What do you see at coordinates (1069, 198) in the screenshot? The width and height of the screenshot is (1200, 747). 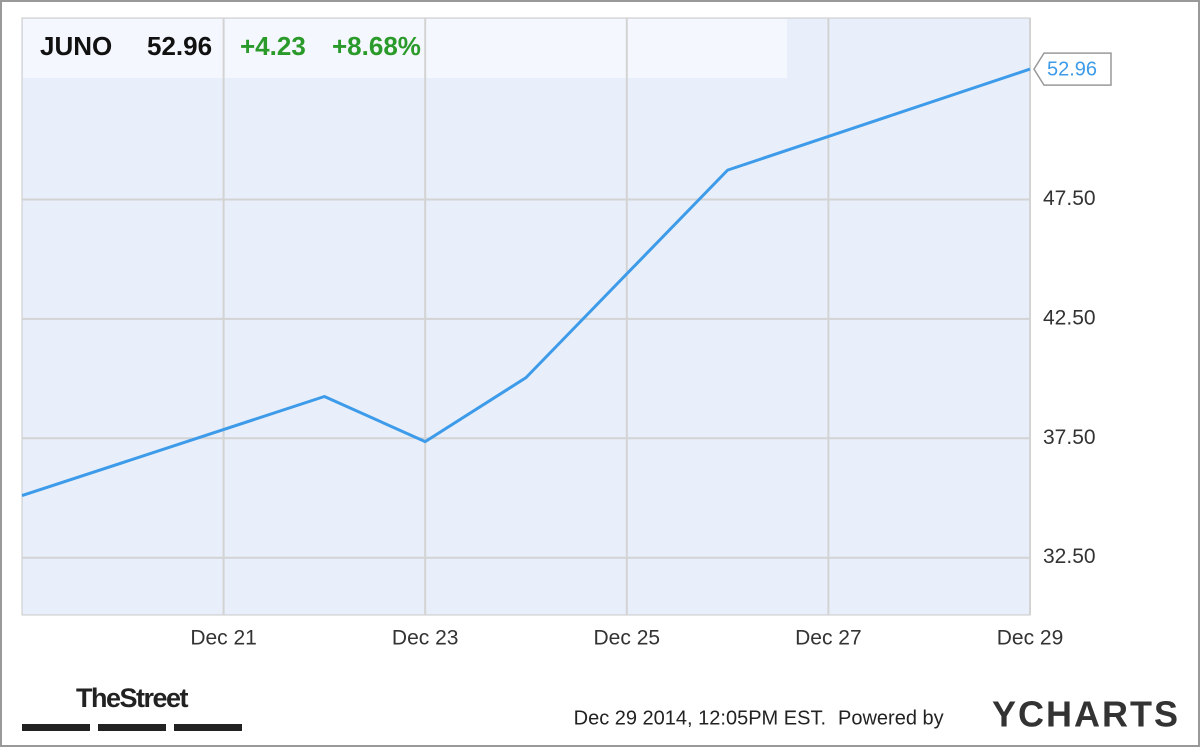 I see `y-tick-label: 47.50` at bounding box center [1069, 198].